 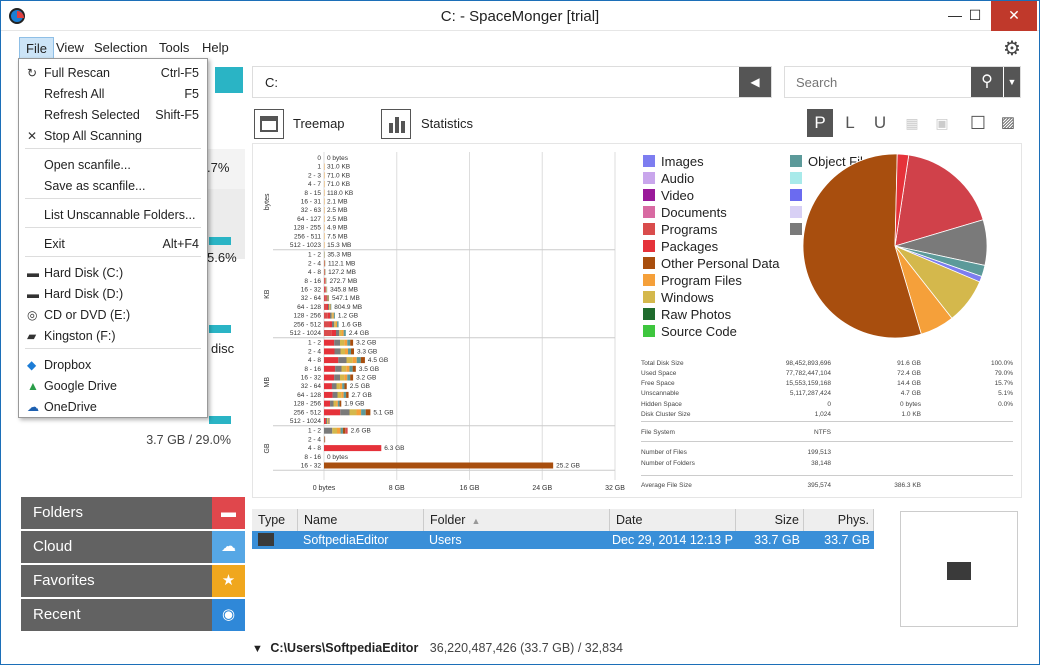 I want to click on file-menu-item: ↻ Full Rescan Ctrl-F5, so click(x=113, y=73).